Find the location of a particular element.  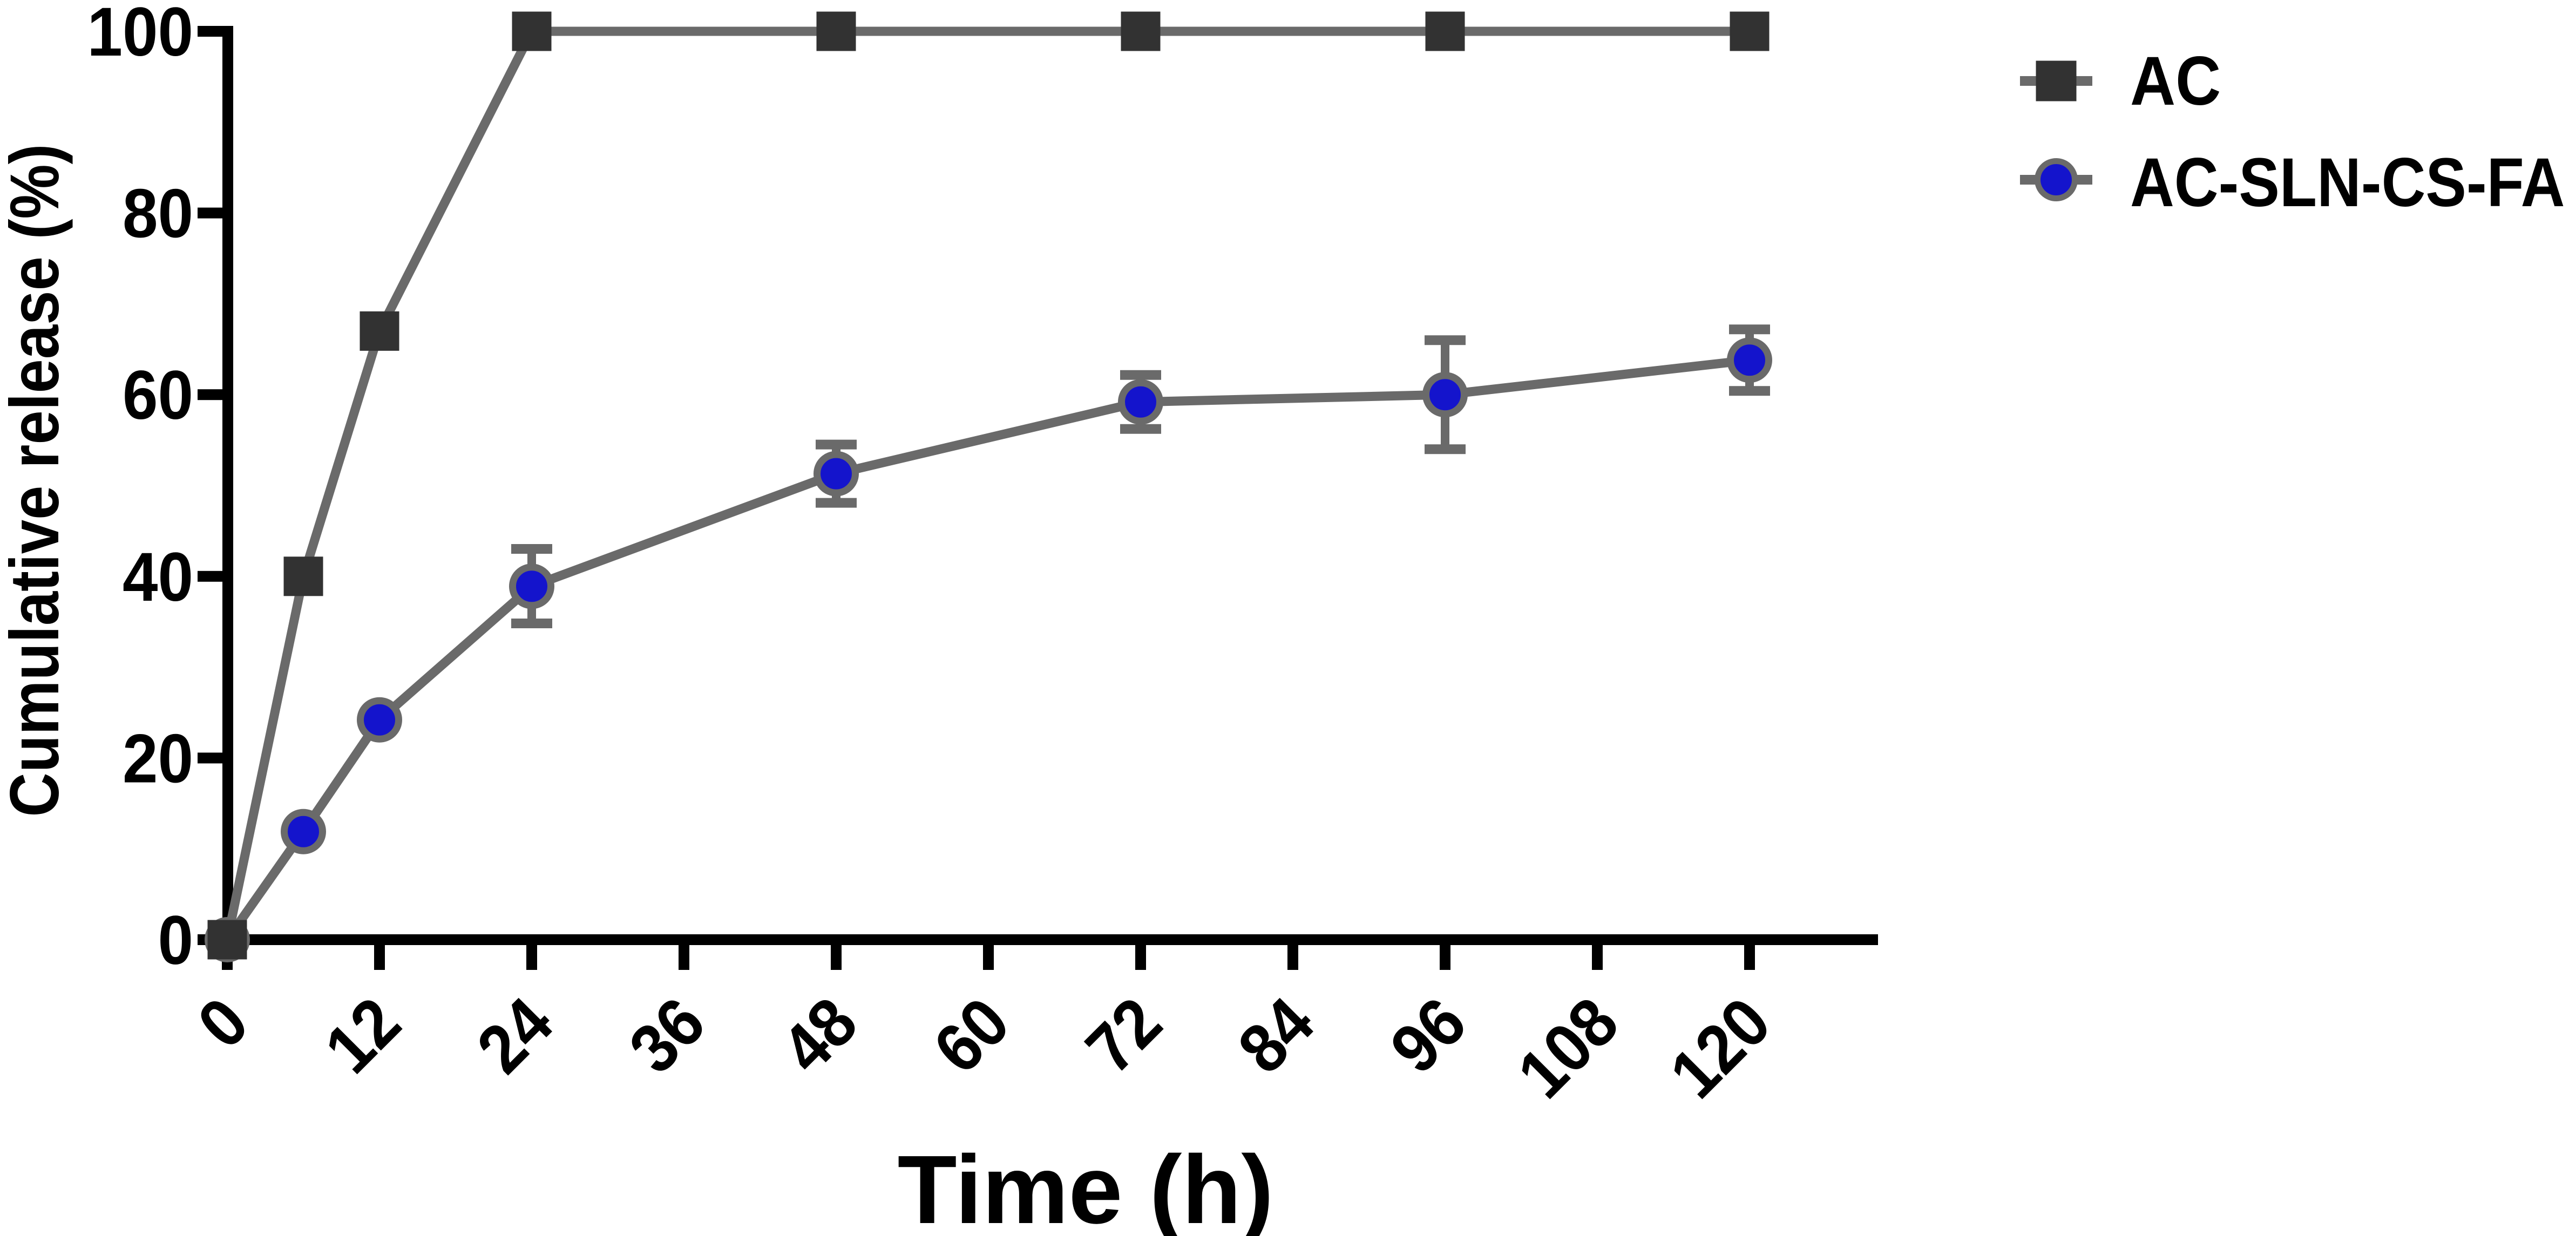

svg-text: 100 is located at coordinates (140, 35).